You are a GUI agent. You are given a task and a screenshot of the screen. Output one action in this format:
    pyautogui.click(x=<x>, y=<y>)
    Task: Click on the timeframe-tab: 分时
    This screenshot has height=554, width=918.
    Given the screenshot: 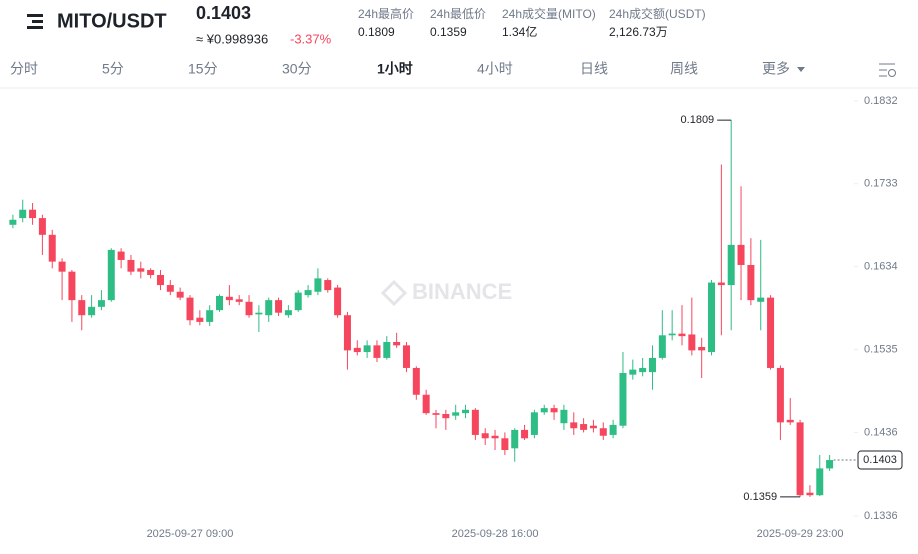 What is the action you would take?
    pyautogui.click(x=24, y=69)
    